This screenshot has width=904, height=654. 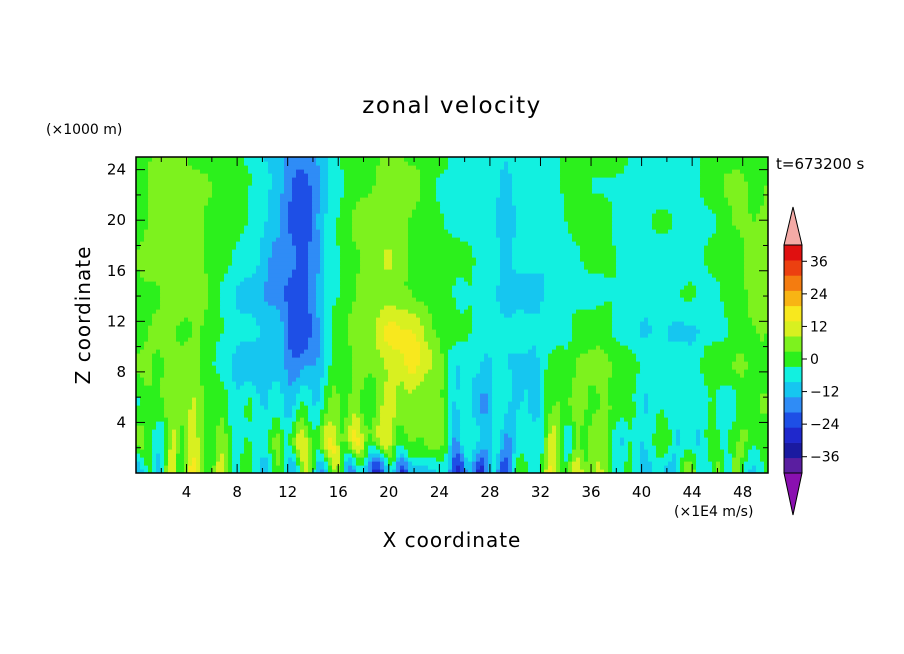 I want to click on y-tick-label: 8, so click(x=121, y=372).